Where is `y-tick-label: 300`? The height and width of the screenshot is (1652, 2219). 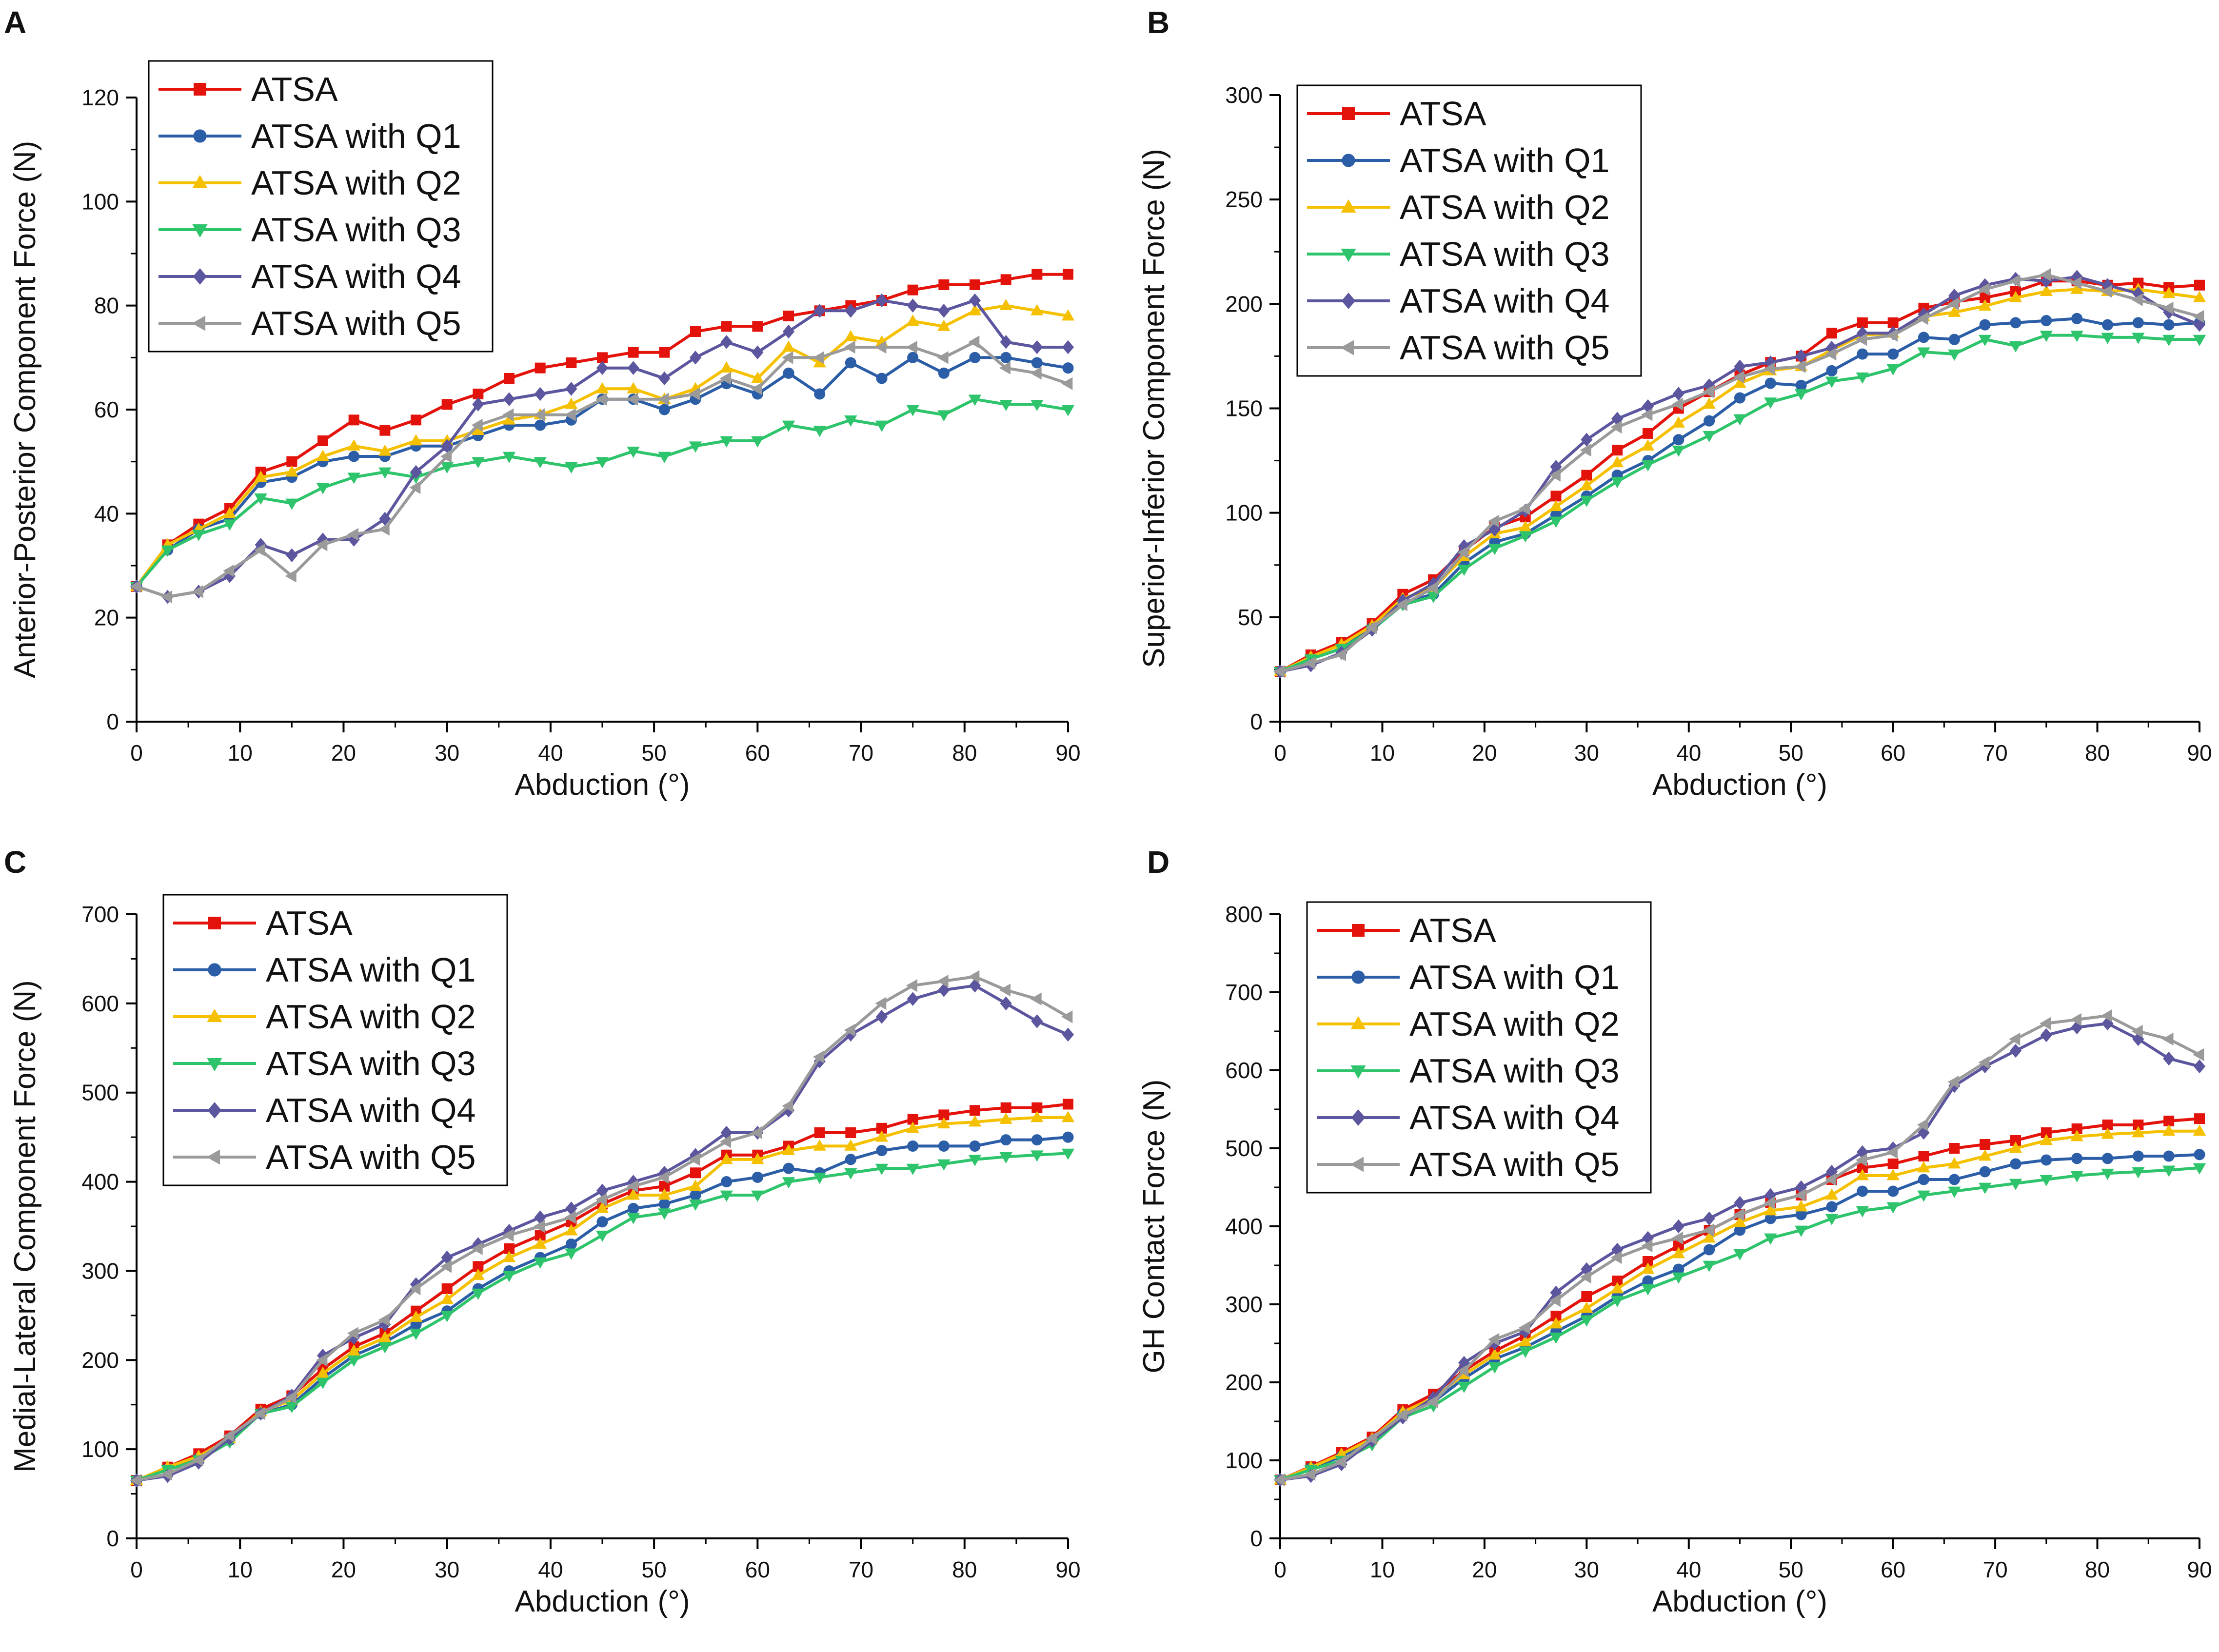 y-tick-label: 300 is located at coordinates (1244, 1304).